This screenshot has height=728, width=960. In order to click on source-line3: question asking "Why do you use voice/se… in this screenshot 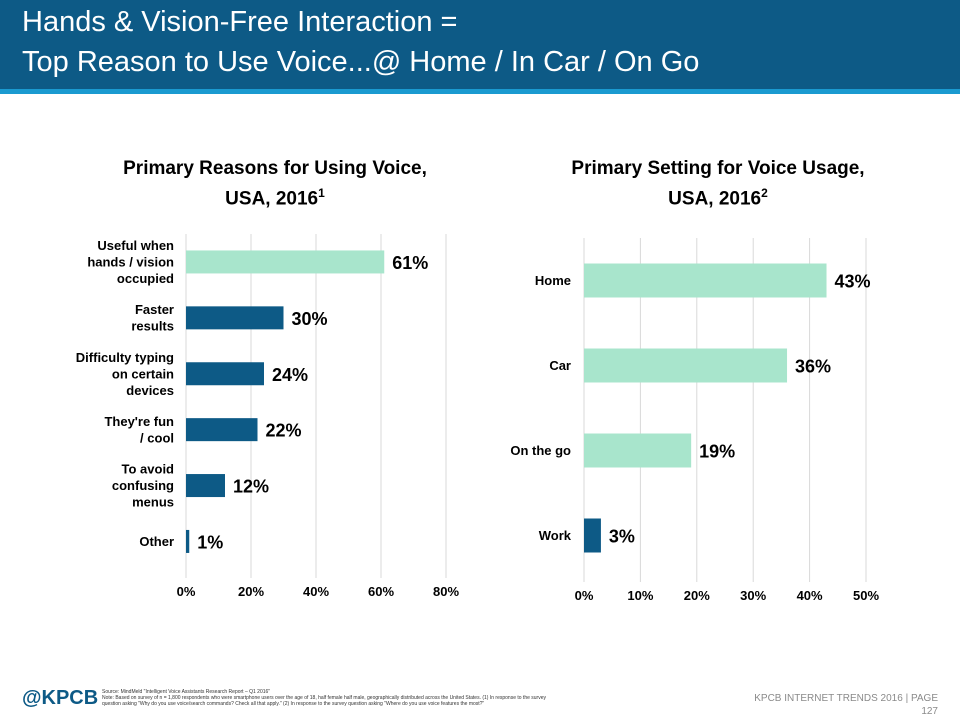, I will do `click(293, 704)`.